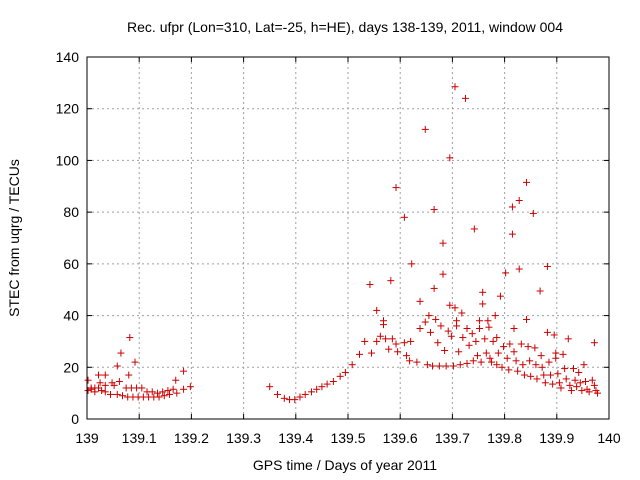 The height and width of the screenshot is (480, 640). I want to click on x-tick-label: 139.9, so click(556, 438).